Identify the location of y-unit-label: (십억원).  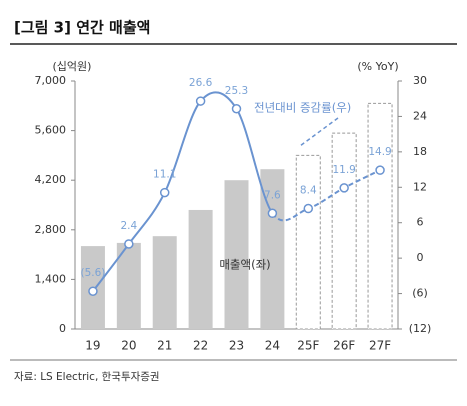
(72, 66).